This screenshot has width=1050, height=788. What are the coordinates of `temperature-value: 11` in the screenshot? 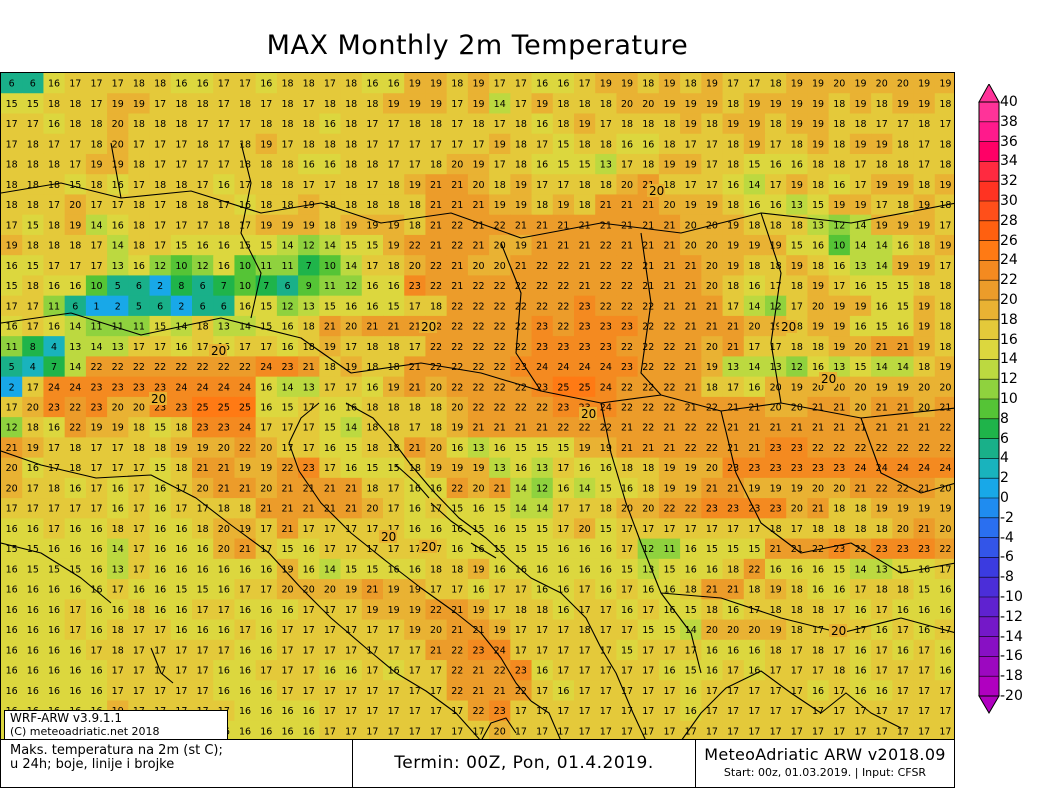 It's located at (139, 327).